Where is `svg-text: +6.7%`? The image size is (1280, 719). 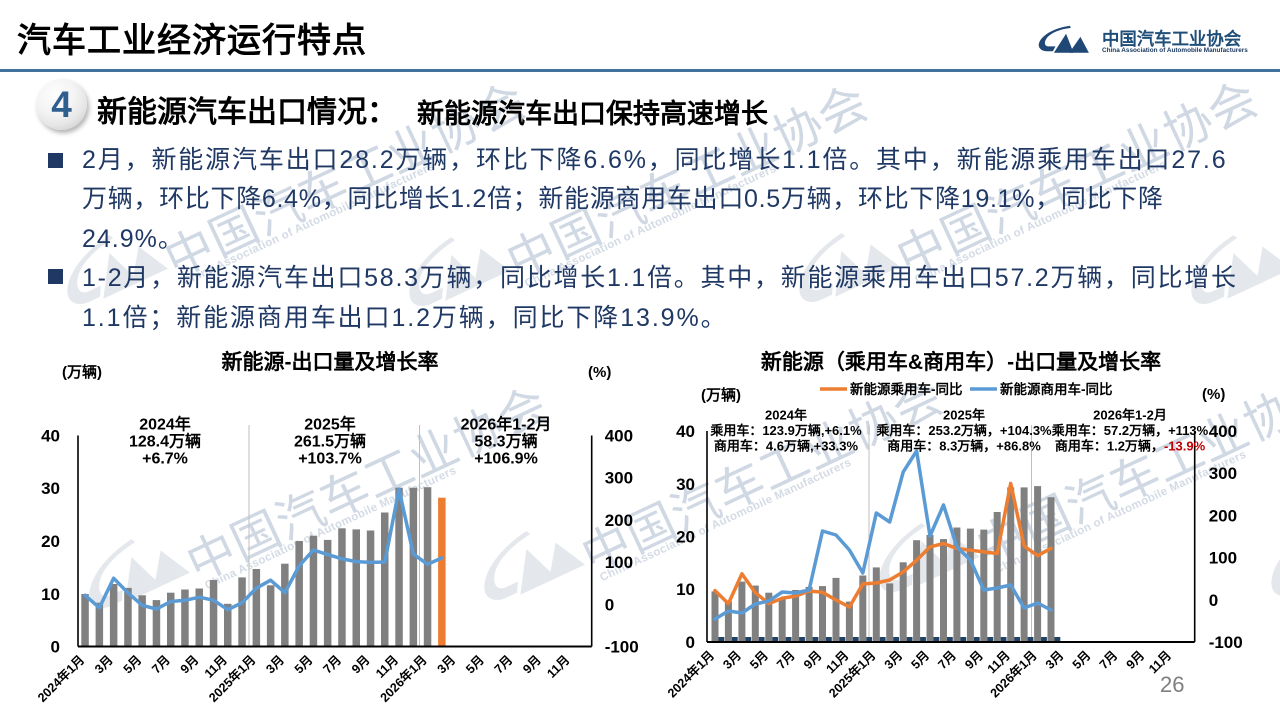 svg-text: +6.7% is located at coordinates (165, 459).